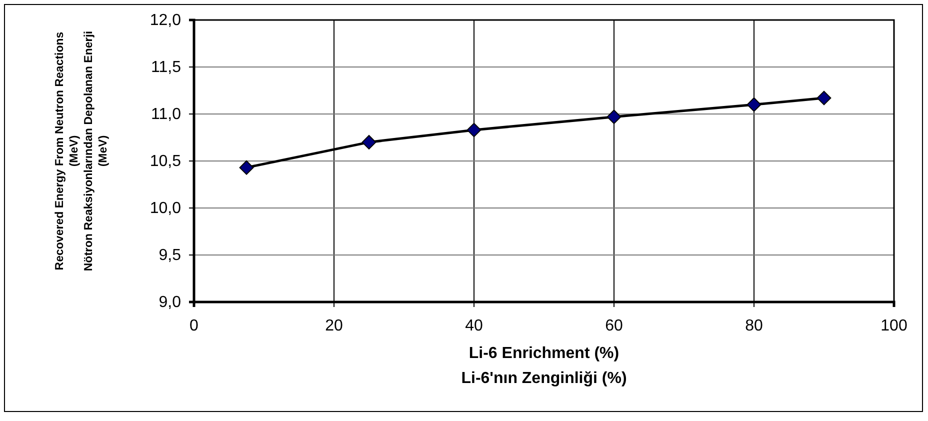 This screenshot has height=421, width=928. I want to click on y-tick-label: 11,0, so click(166, 115).